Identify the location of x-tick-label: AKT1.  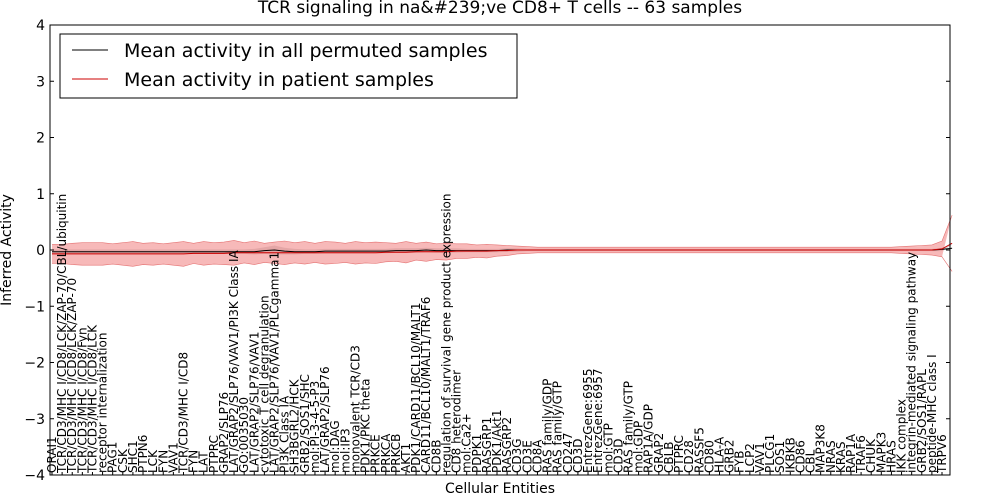
(406, 458).